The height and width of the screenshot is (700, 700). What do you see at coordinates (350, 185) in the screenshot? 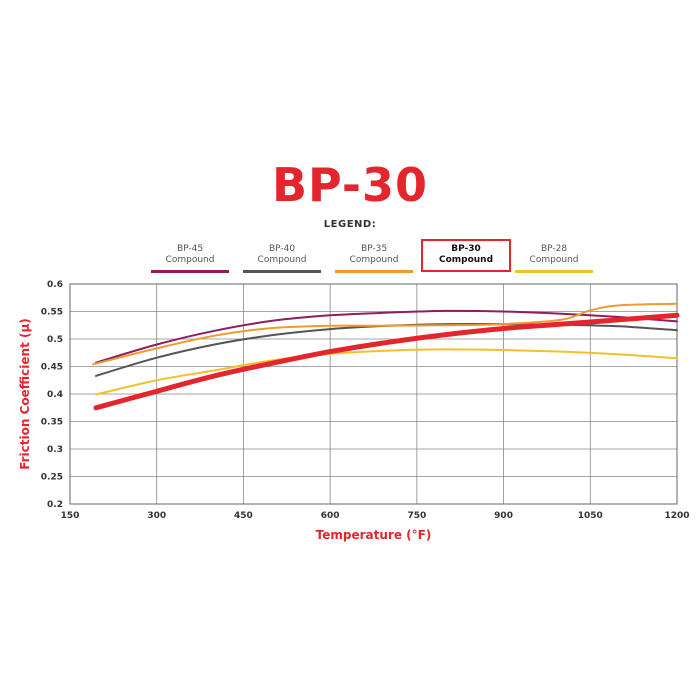
I see `chart-title: BP-30` at bounding box center [350, 185].